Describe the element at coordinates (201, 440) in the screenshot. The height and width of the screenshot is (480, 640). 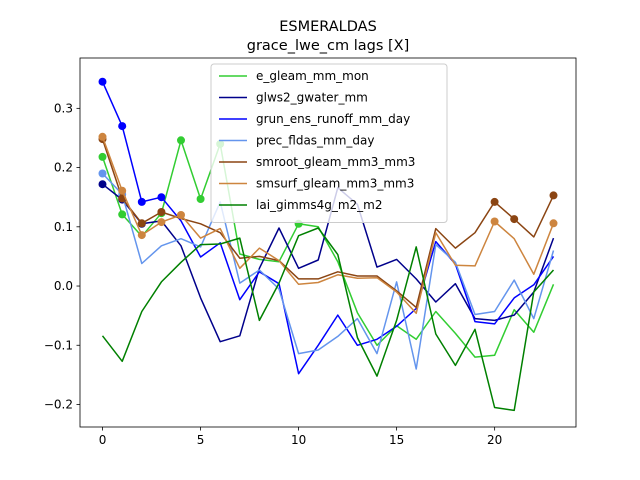
I see `x-tick-label-5: 5` at that location.